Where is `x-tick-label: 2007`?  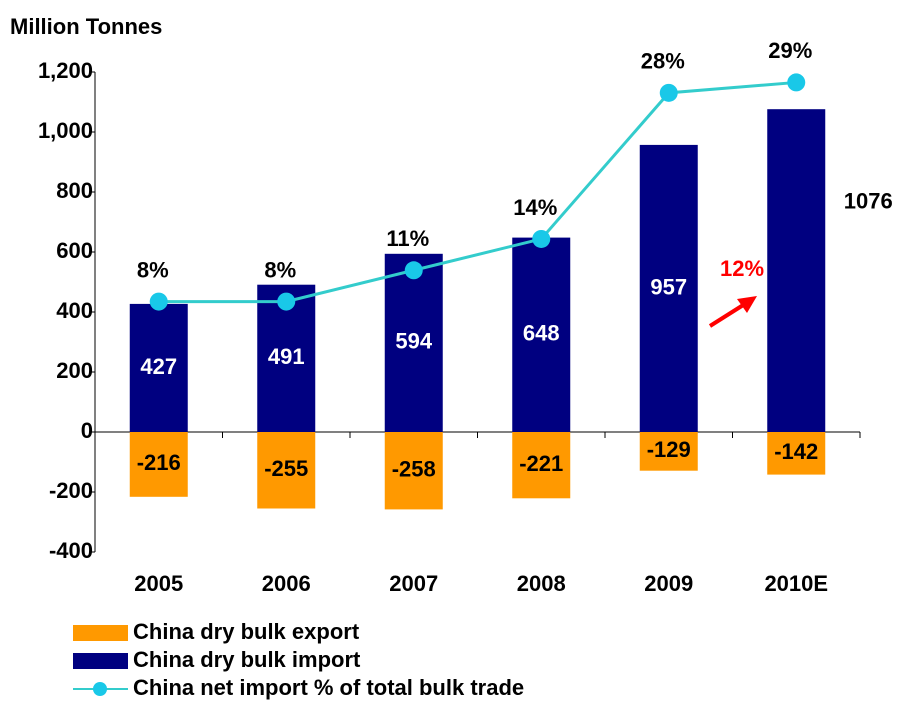 x-tick-label: 2007 is located at coordinates (413, 583).